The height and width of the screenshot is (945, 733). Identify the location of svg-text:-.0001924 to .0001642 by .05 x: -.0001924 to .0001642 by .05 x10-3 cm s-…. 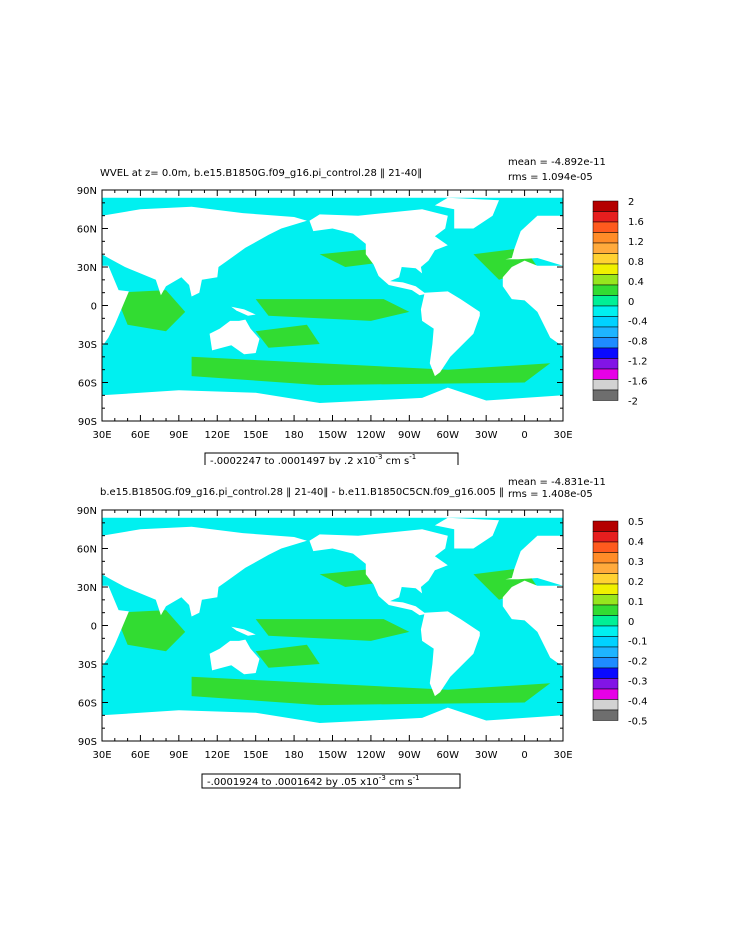
(313, 781).